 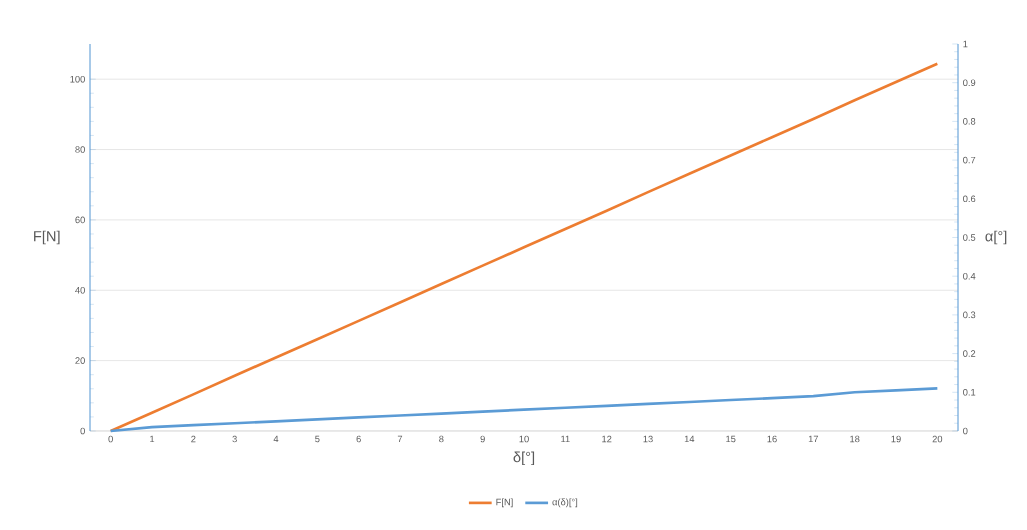 I want to click on y2-tick-label: 0.4, so click(x=969, y=276).